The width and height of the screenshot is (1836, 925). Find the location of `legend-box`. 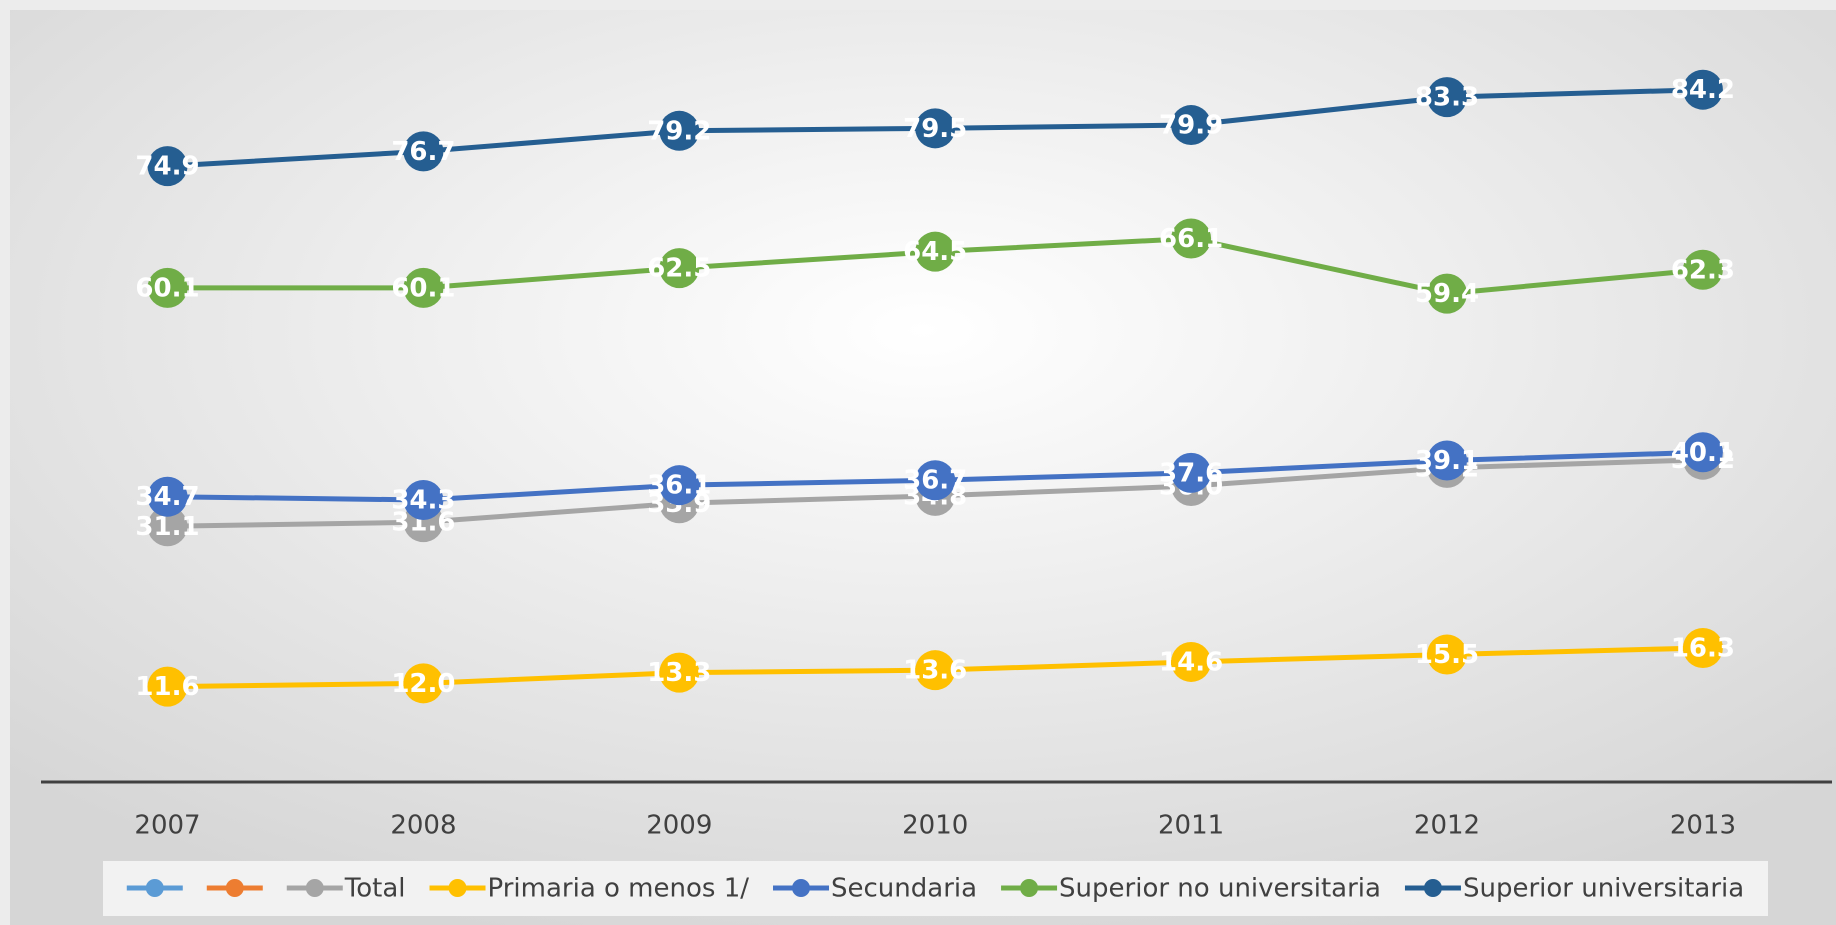

legend-box is located at coordinates (935, 888).